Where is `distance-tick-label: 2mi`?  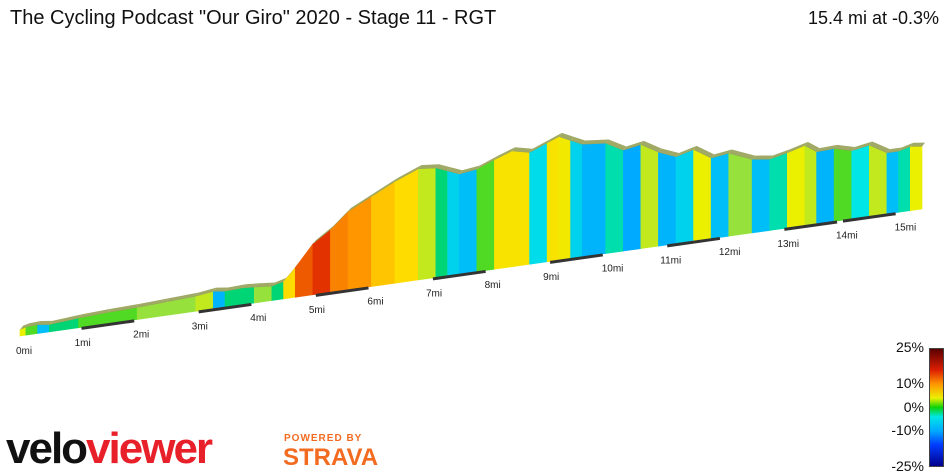
distance-tick-label: 2mi is located at coordinates (141, 335).